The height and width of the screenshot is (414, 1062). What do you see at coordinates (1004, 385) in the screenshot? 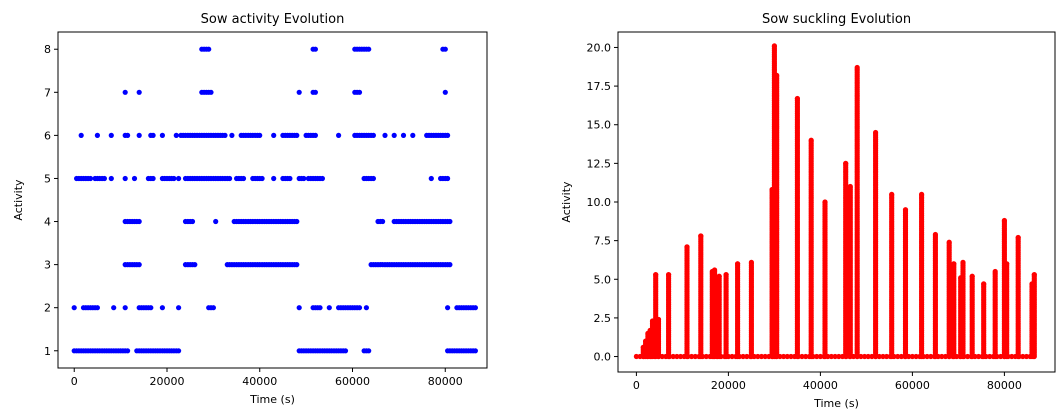
I see `x-tick-label: 80000` at bounding box center [1004, 385].